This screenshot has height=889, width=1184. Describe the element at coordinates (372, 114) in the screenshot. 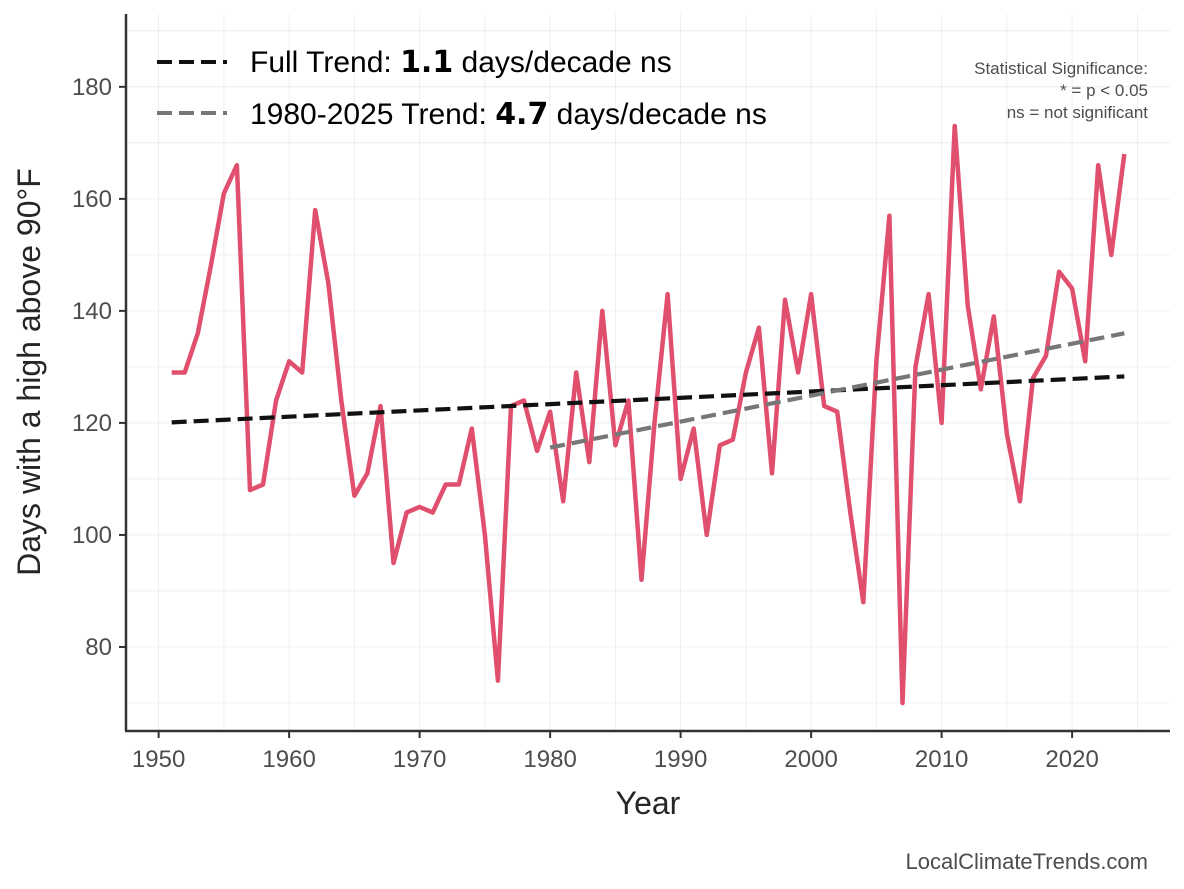

I see `legend-prefix-recent-trend: 1980-2025 Trend:` at that location.